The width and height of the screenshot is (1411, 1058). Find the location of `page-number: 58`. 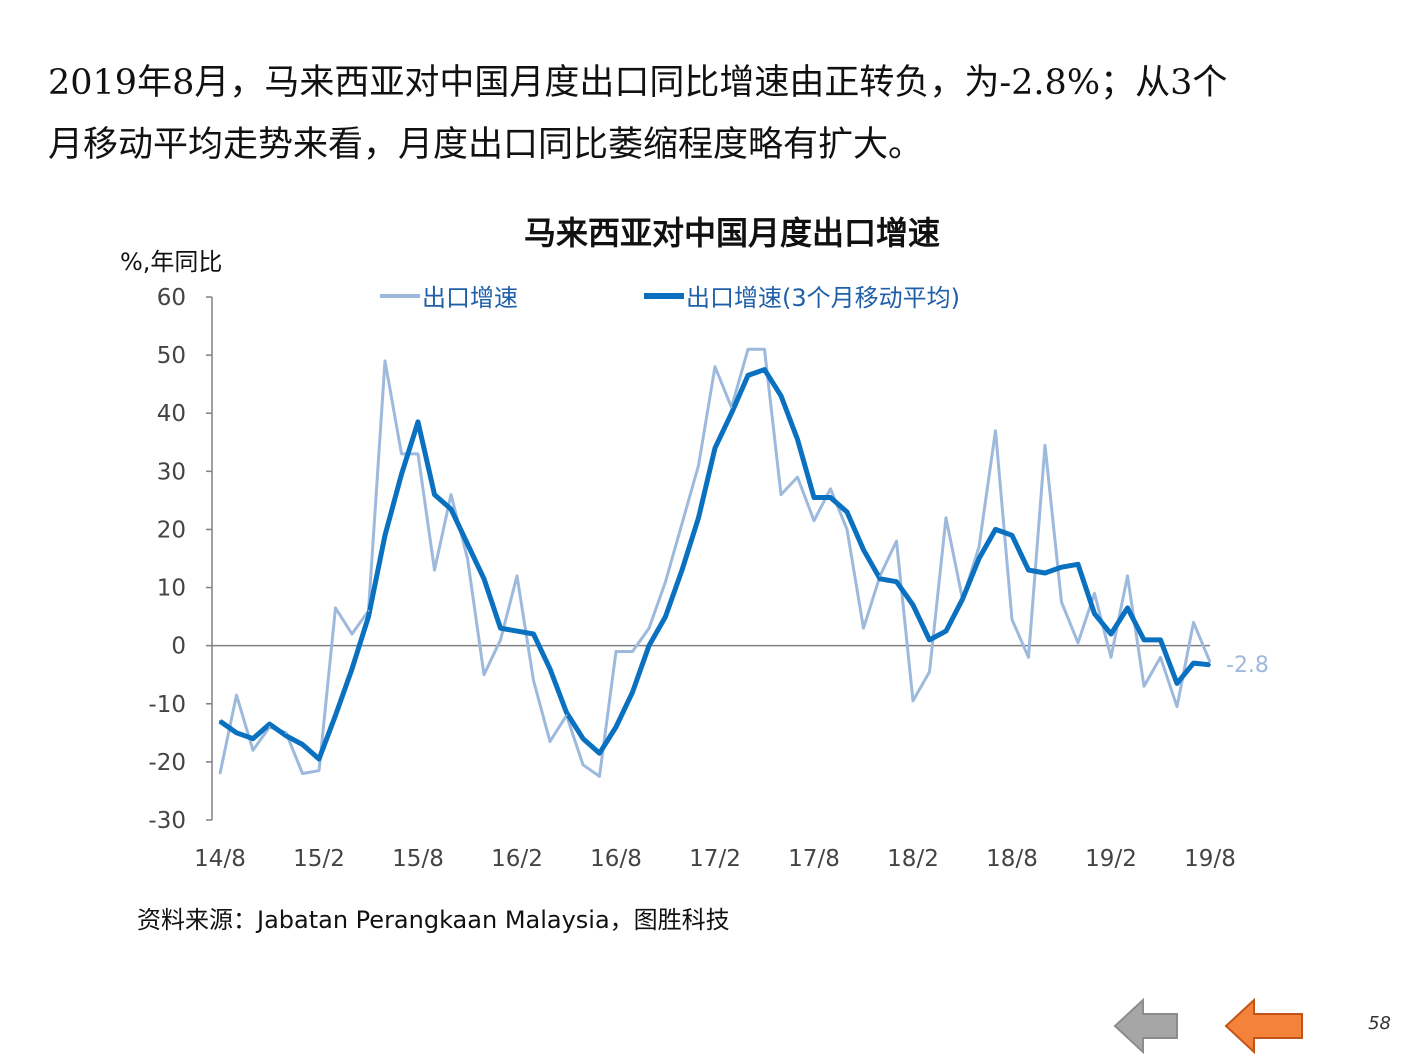

page-number: 58 is located at coordinates (1379, 1023).